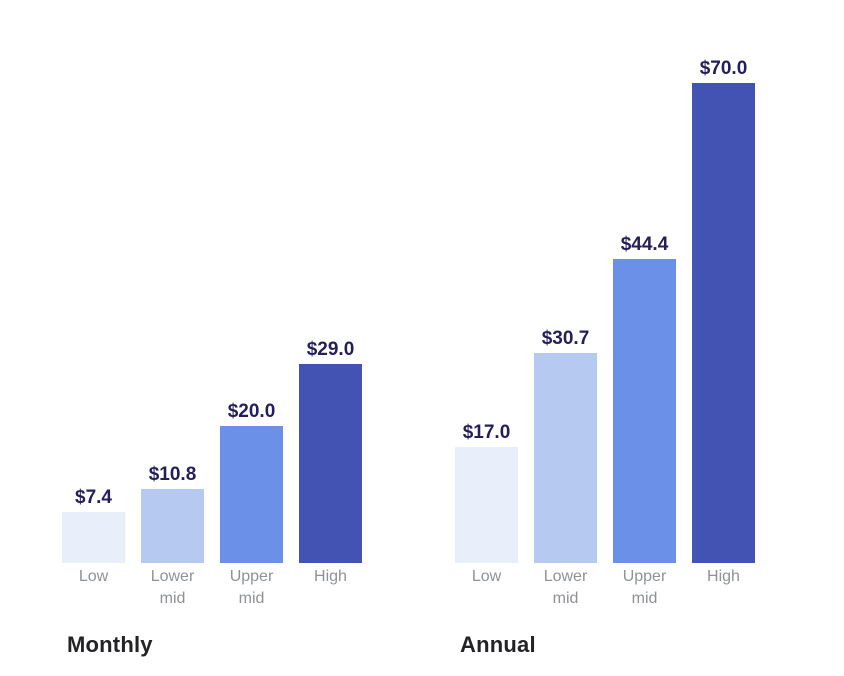 This screenshot has height=676, width=844. I want to click on bar-column: $44.4, so click(644, 398).